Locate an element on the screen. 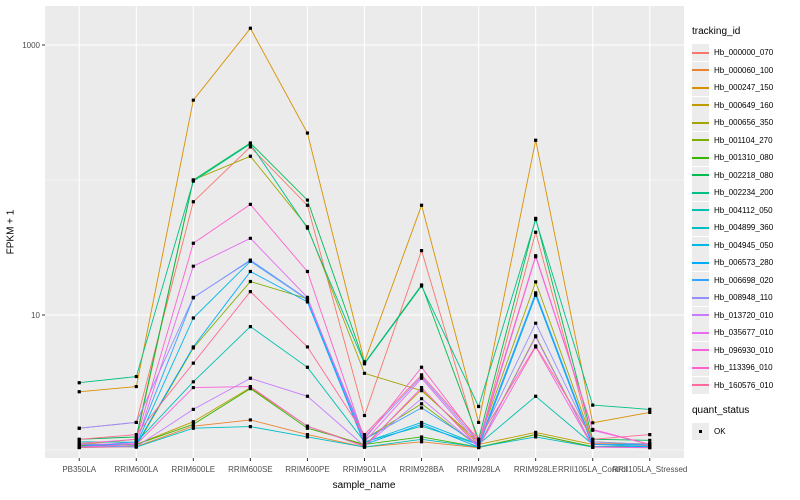  legend-entry-Hb_035677_010: Hb_035677_010 is located at coordinates (746, 333).